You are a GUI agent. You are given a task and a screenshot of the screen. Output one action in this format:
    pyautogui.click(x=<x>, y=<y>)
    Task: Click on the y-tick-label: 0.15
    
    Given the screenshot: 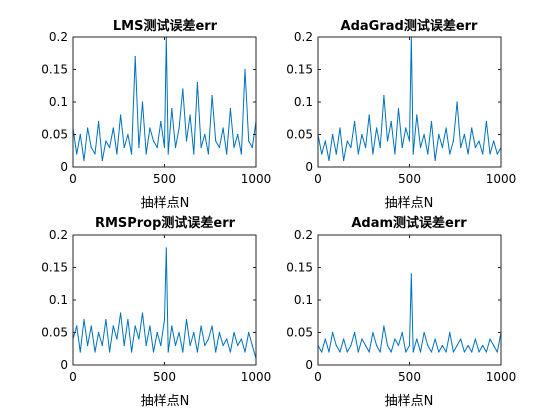 What is the action you would take?
    pyautogui.click(x=54, y=70)
    